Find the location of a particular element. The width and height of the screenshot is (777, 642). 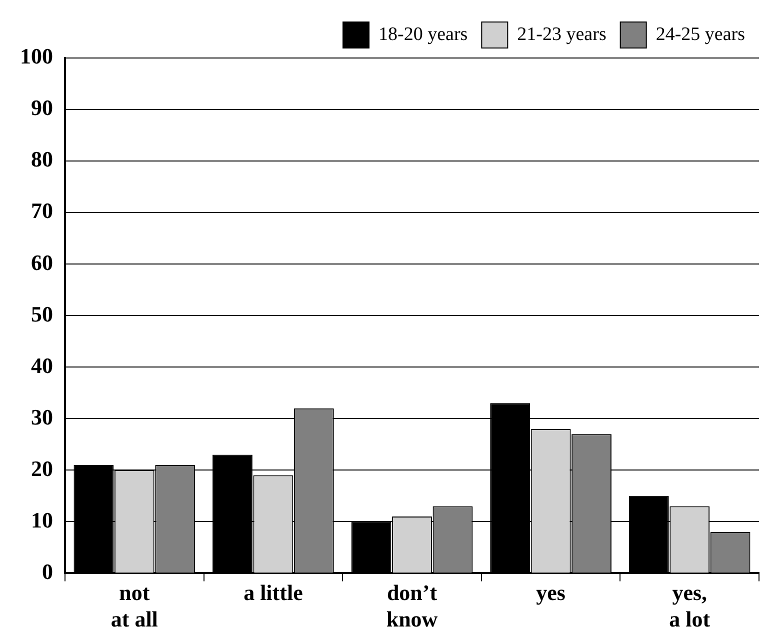

y-tick-label: 50 is located at coordinates (42, 313).